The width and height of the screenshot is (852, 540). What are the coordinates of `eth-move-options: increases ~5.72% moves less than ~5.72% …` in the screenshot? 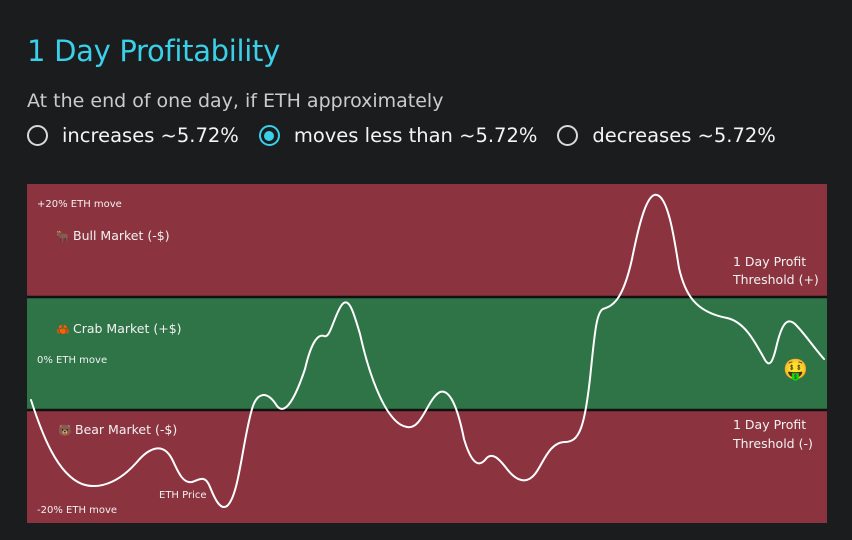 It's located at (401, 135).